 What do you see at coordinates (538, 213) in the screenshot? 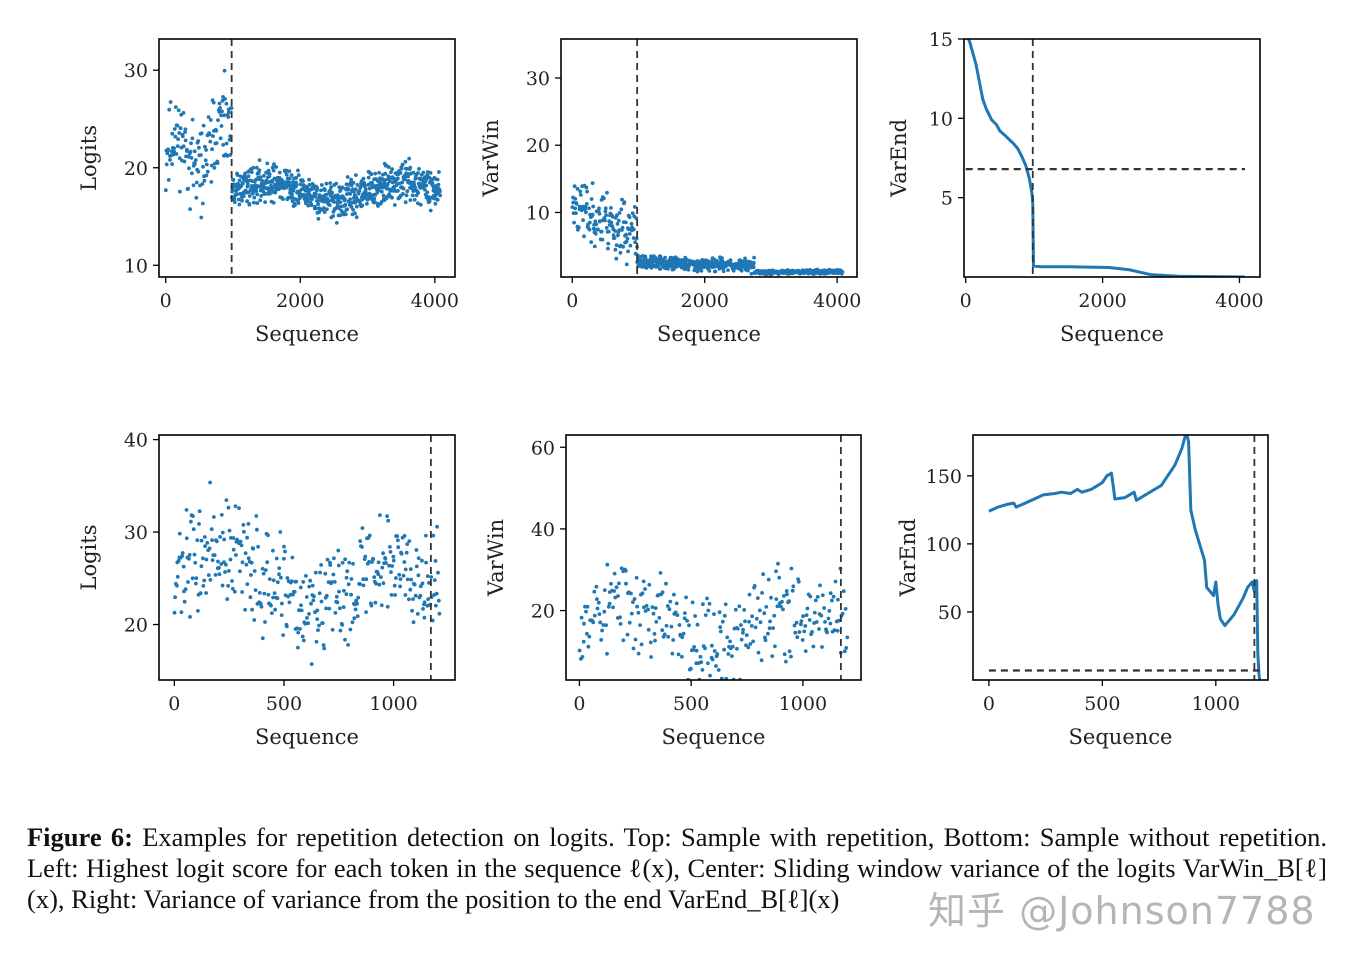
I see `y-tick-label: 10` at bounding box center [538, 213].